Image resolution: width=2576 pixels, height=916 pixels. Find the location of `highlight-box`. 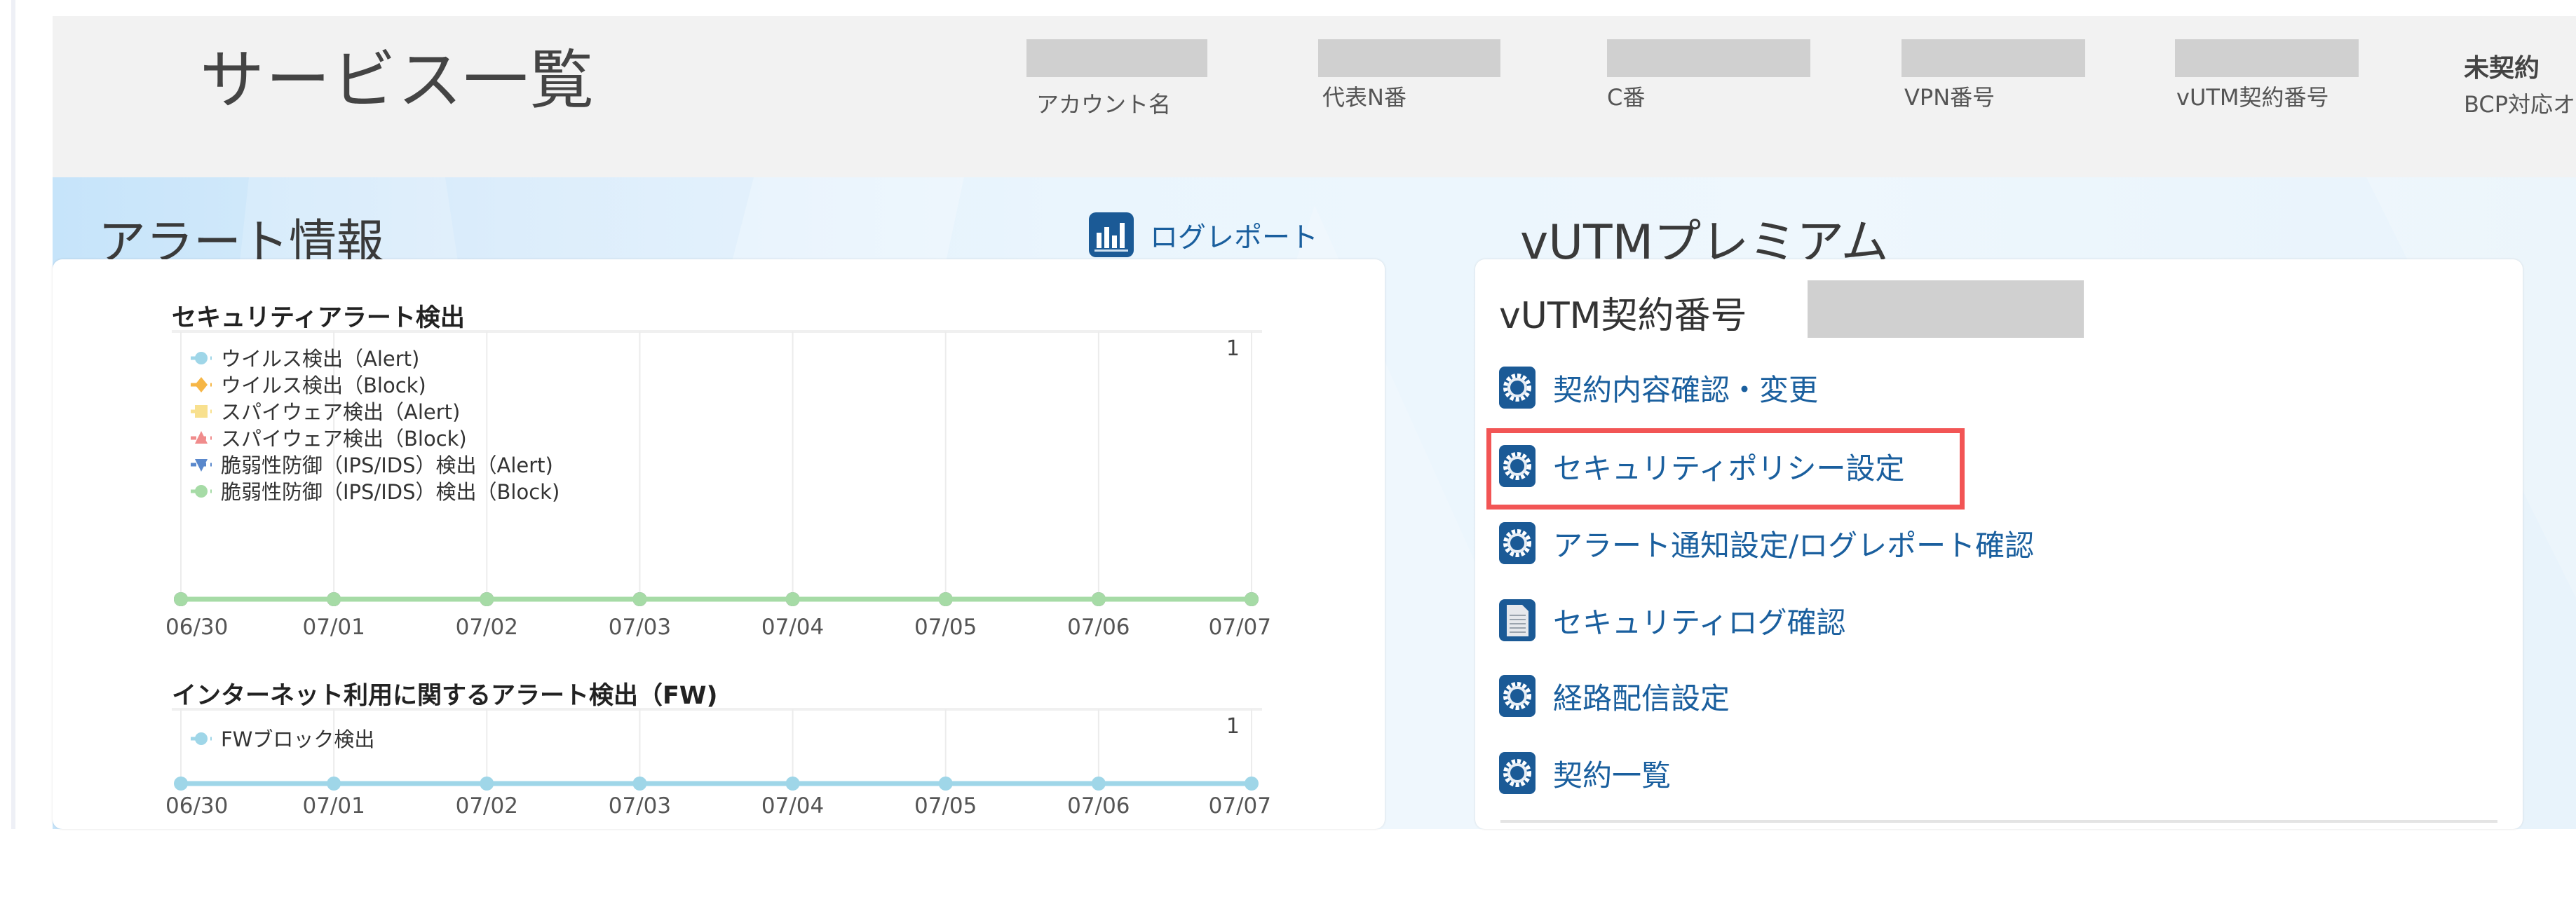

highlight-box is located at coordinates (1725, 469).